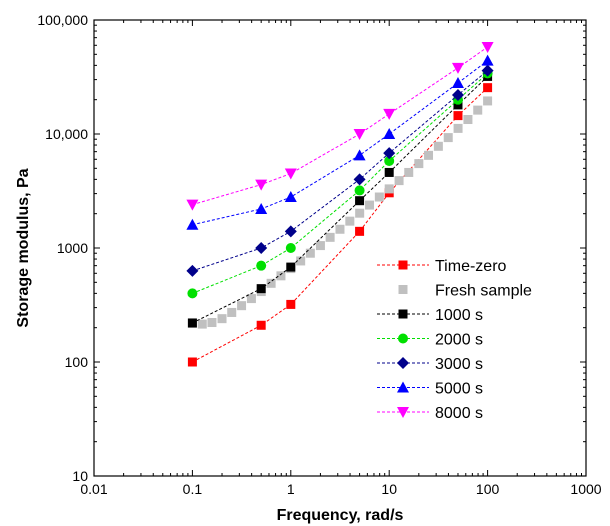 This screenshot has height=526, width=610. I want to click on legend-item: 3000 s, so click(430, 364).